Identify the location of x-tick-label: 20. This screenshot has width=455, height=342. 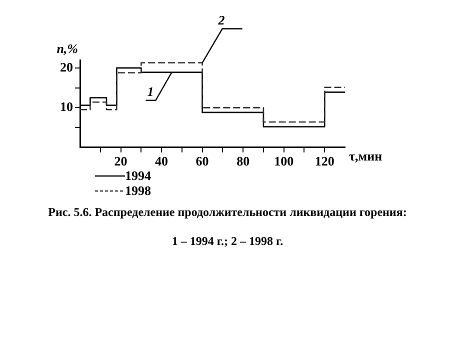
(121, 161).